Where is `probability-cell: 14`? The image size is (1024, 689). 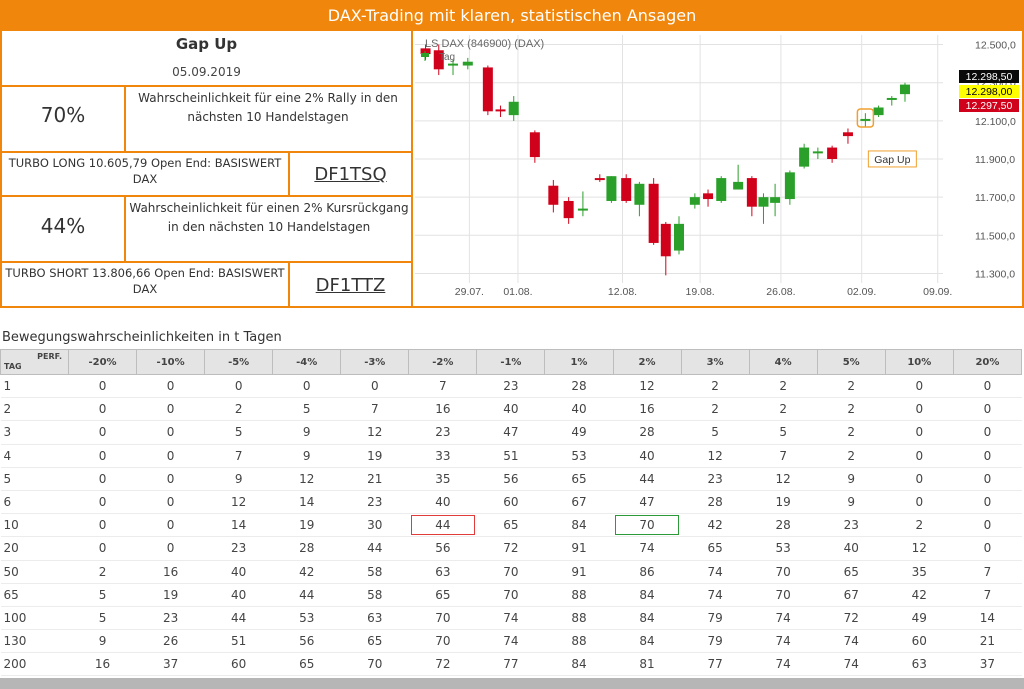
probability-cell: 14 is located at coordinates (238, 525).